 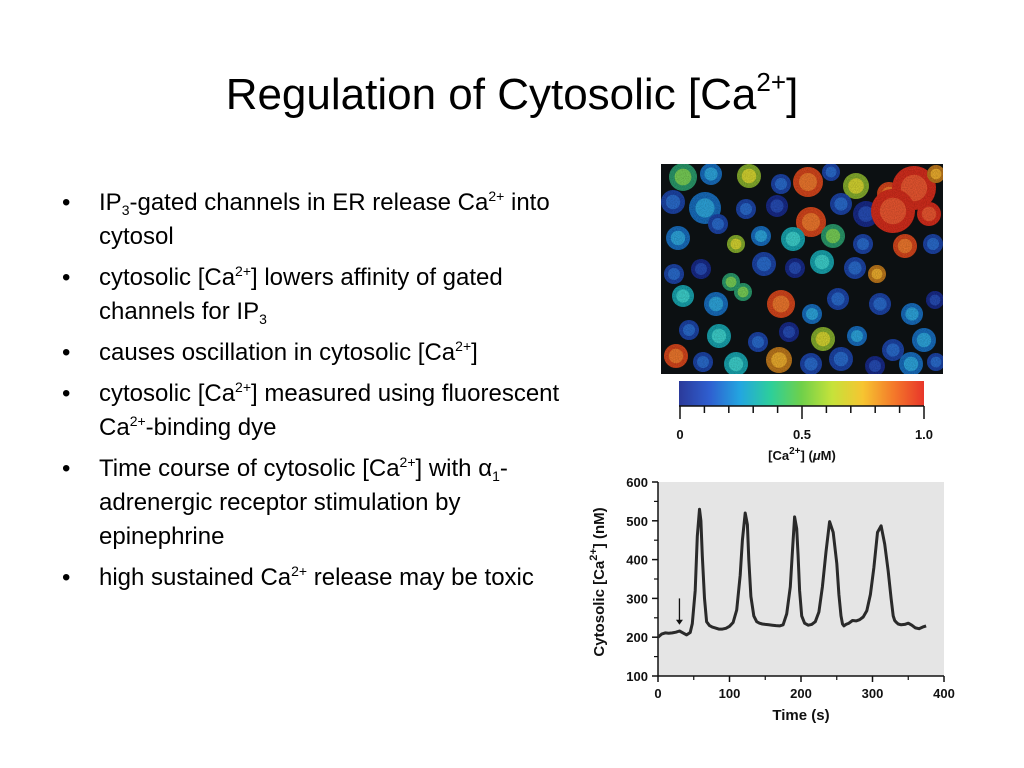 I want to click on colorbar-label: [Ca2+] (μM), so click(x=802, y=454).